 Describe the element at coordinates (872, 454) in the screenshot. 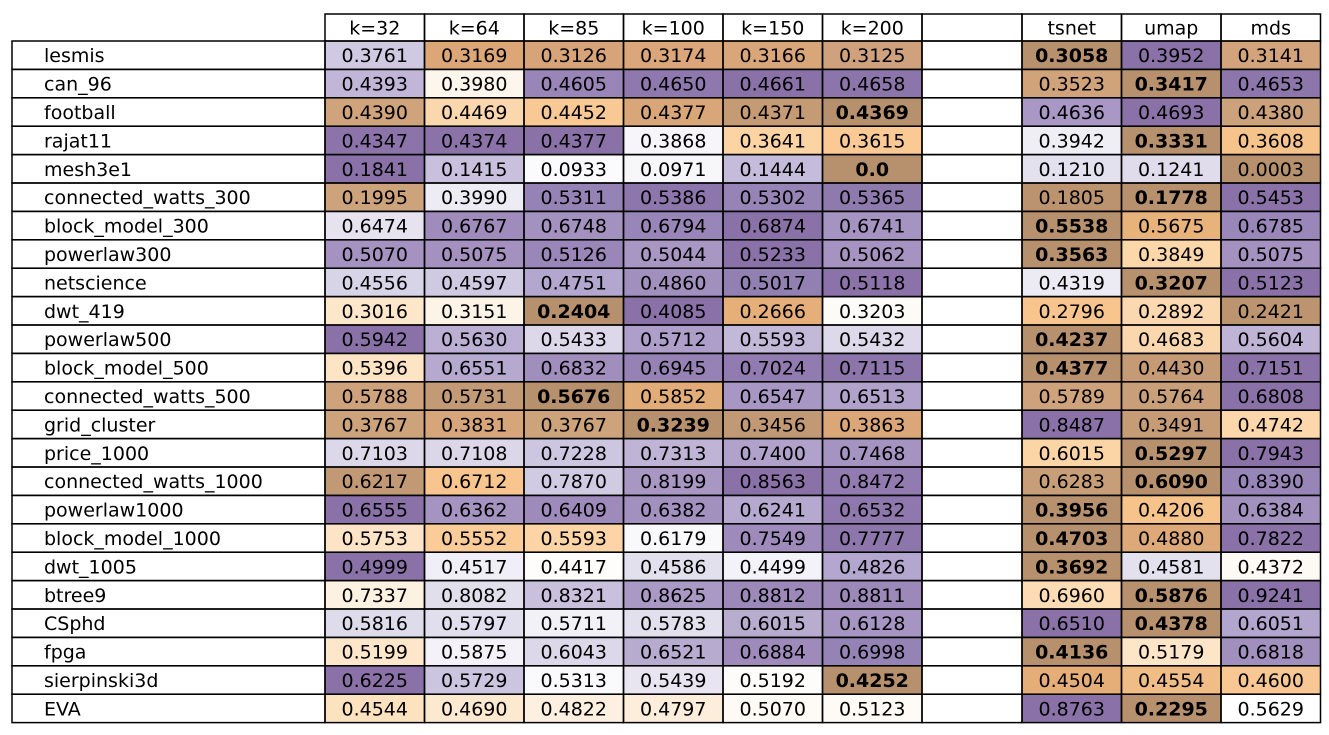

I see `cell-value: 0.7468` at that location.